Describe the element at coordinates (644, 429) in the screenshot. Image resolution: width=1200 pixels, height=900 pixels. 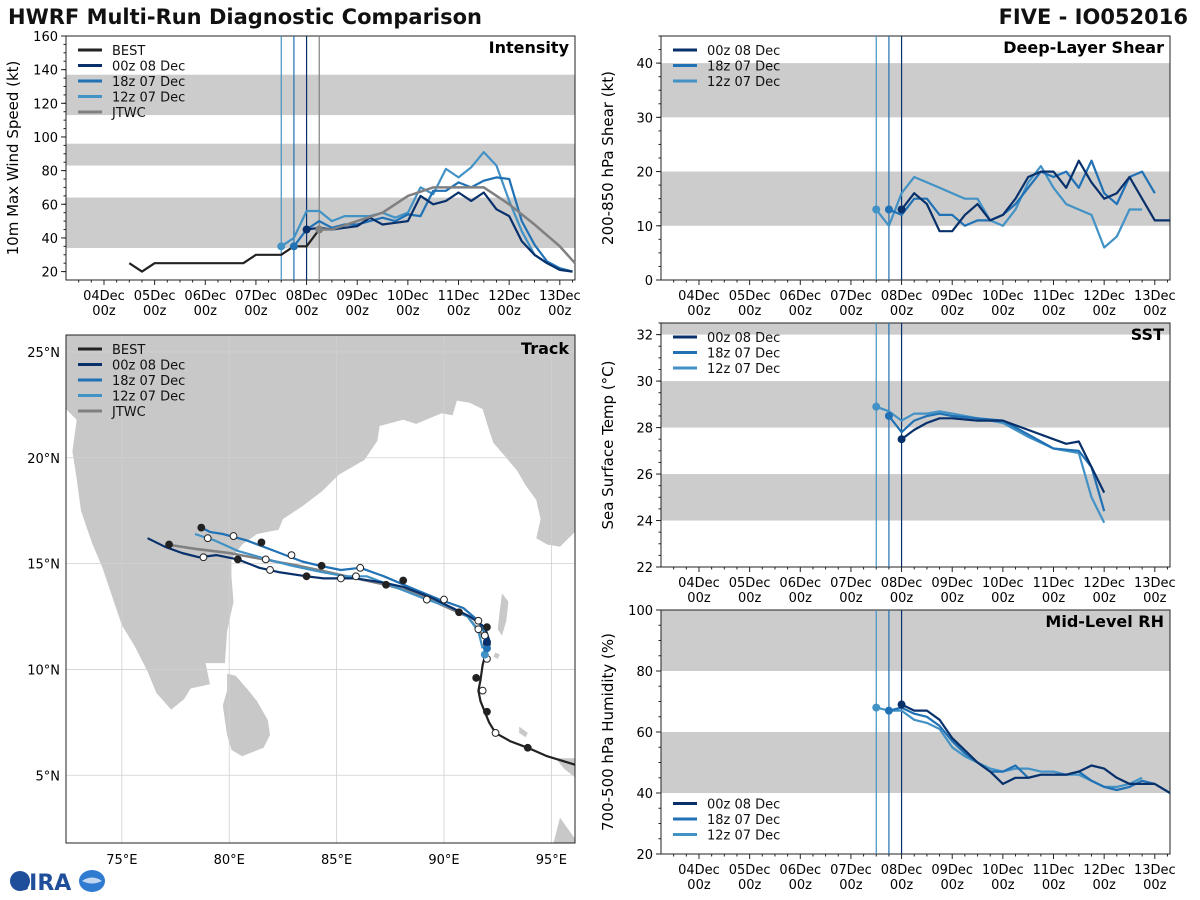
I see `y-tick-label: 28` at that location.